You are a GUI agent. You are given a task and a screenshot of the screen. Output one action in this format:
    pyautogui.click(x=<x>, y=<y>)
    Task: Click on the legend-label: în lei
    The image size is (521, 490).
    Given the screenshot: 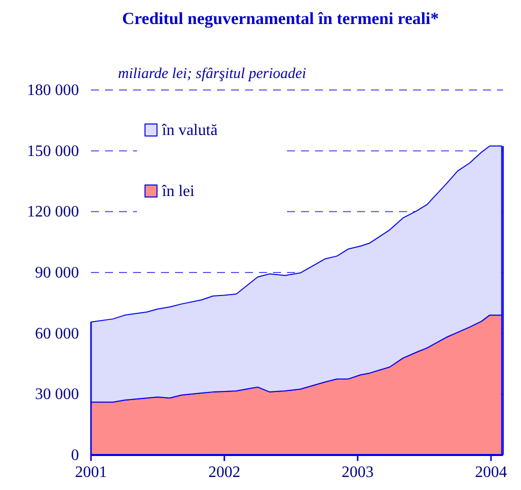 What is the action you would take?
    pyautogui.click(x=178, y=191)
    